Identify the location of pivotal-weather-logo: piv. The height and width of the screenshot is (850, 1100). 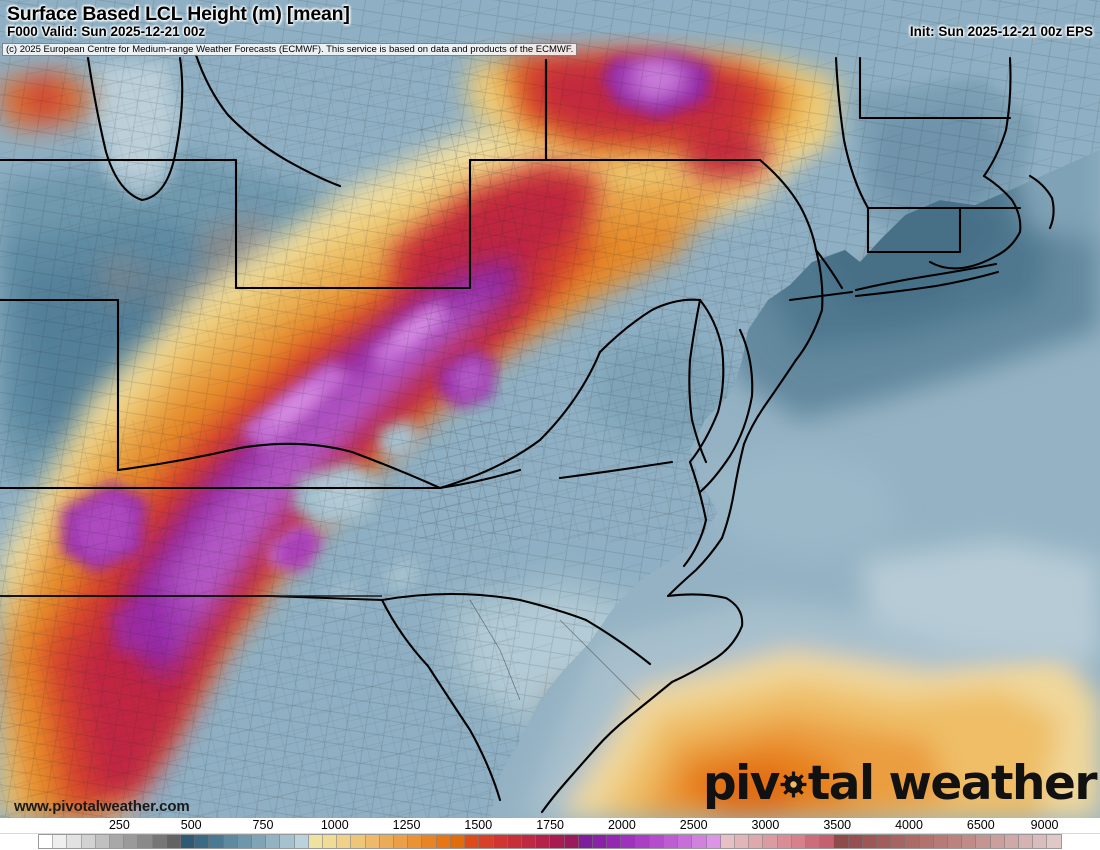
(900, 783).